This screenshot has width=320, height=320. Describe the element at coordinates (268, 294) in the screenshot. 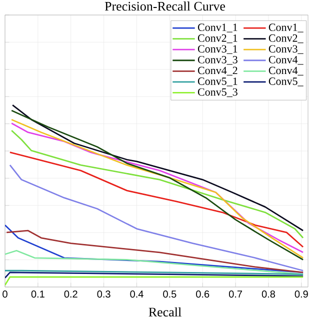

I see `x-tick-label: 0.8` at that location.